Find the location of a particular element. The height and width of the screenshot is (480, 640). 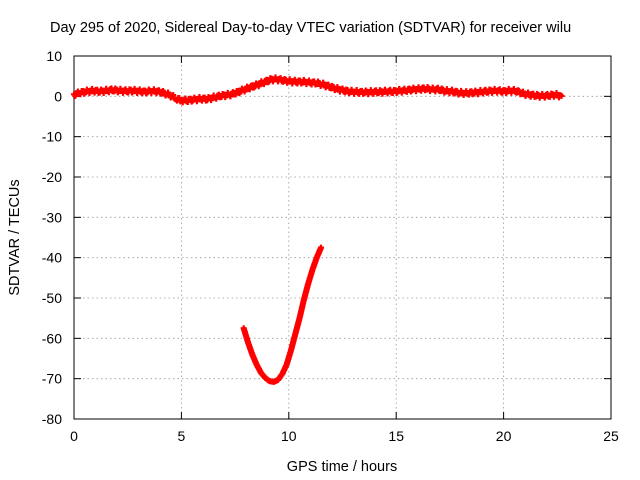

y-tick-label: 0 is located at coordinates (58, 96).